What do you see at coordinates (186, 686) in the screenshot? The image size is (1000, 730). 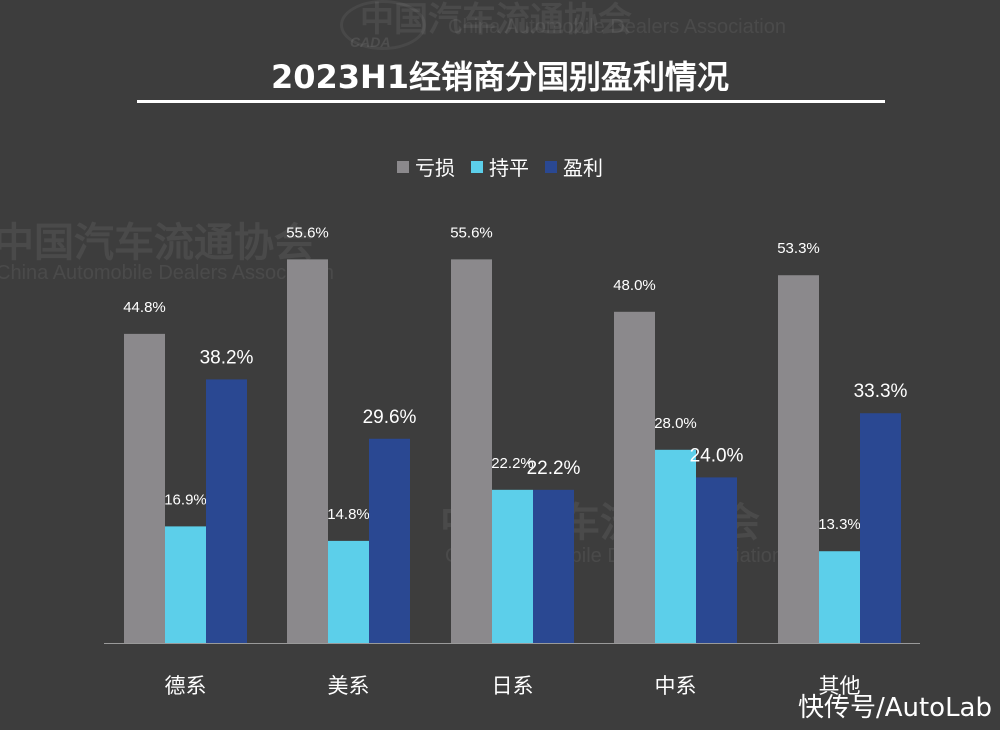 I see `x-tick-label-0: 德系` at bounding box center [186, 686].